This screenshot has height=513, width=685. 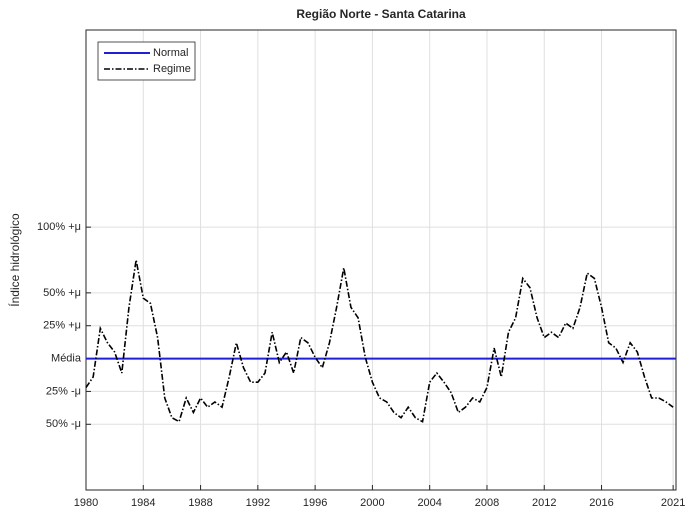 I want to click on x-tick-label: 2021, so click(x=673, y=503).